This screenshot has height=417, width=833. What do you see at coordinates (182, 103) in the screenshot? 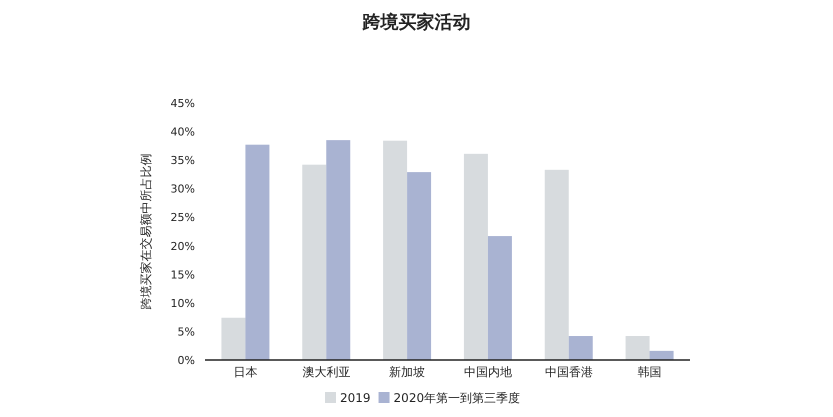
I see `y-tick-label: 45%` at bounding box center [182, 103].